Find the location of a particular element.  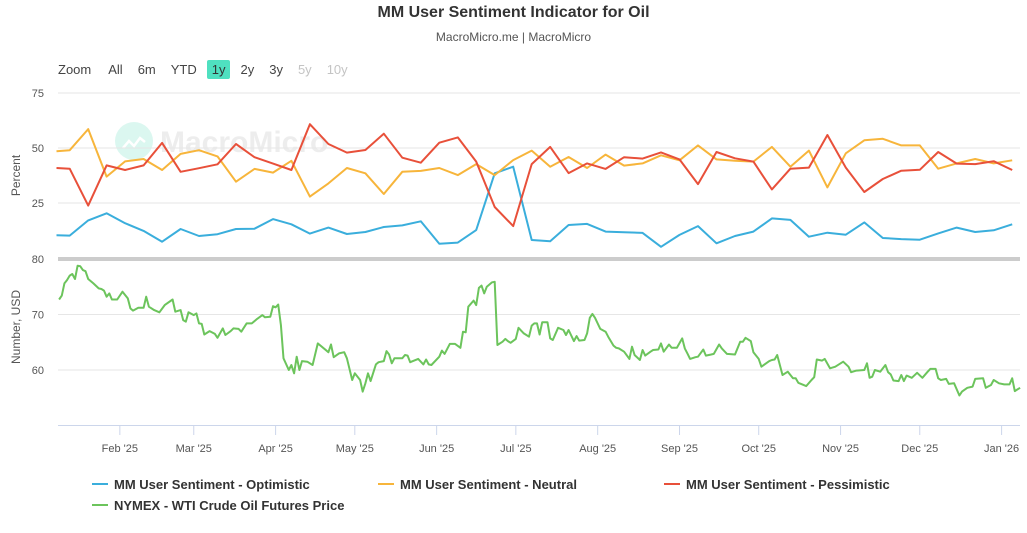

legend-item: MM User Sentiment - Neutral is located at coordinates (477, 484).